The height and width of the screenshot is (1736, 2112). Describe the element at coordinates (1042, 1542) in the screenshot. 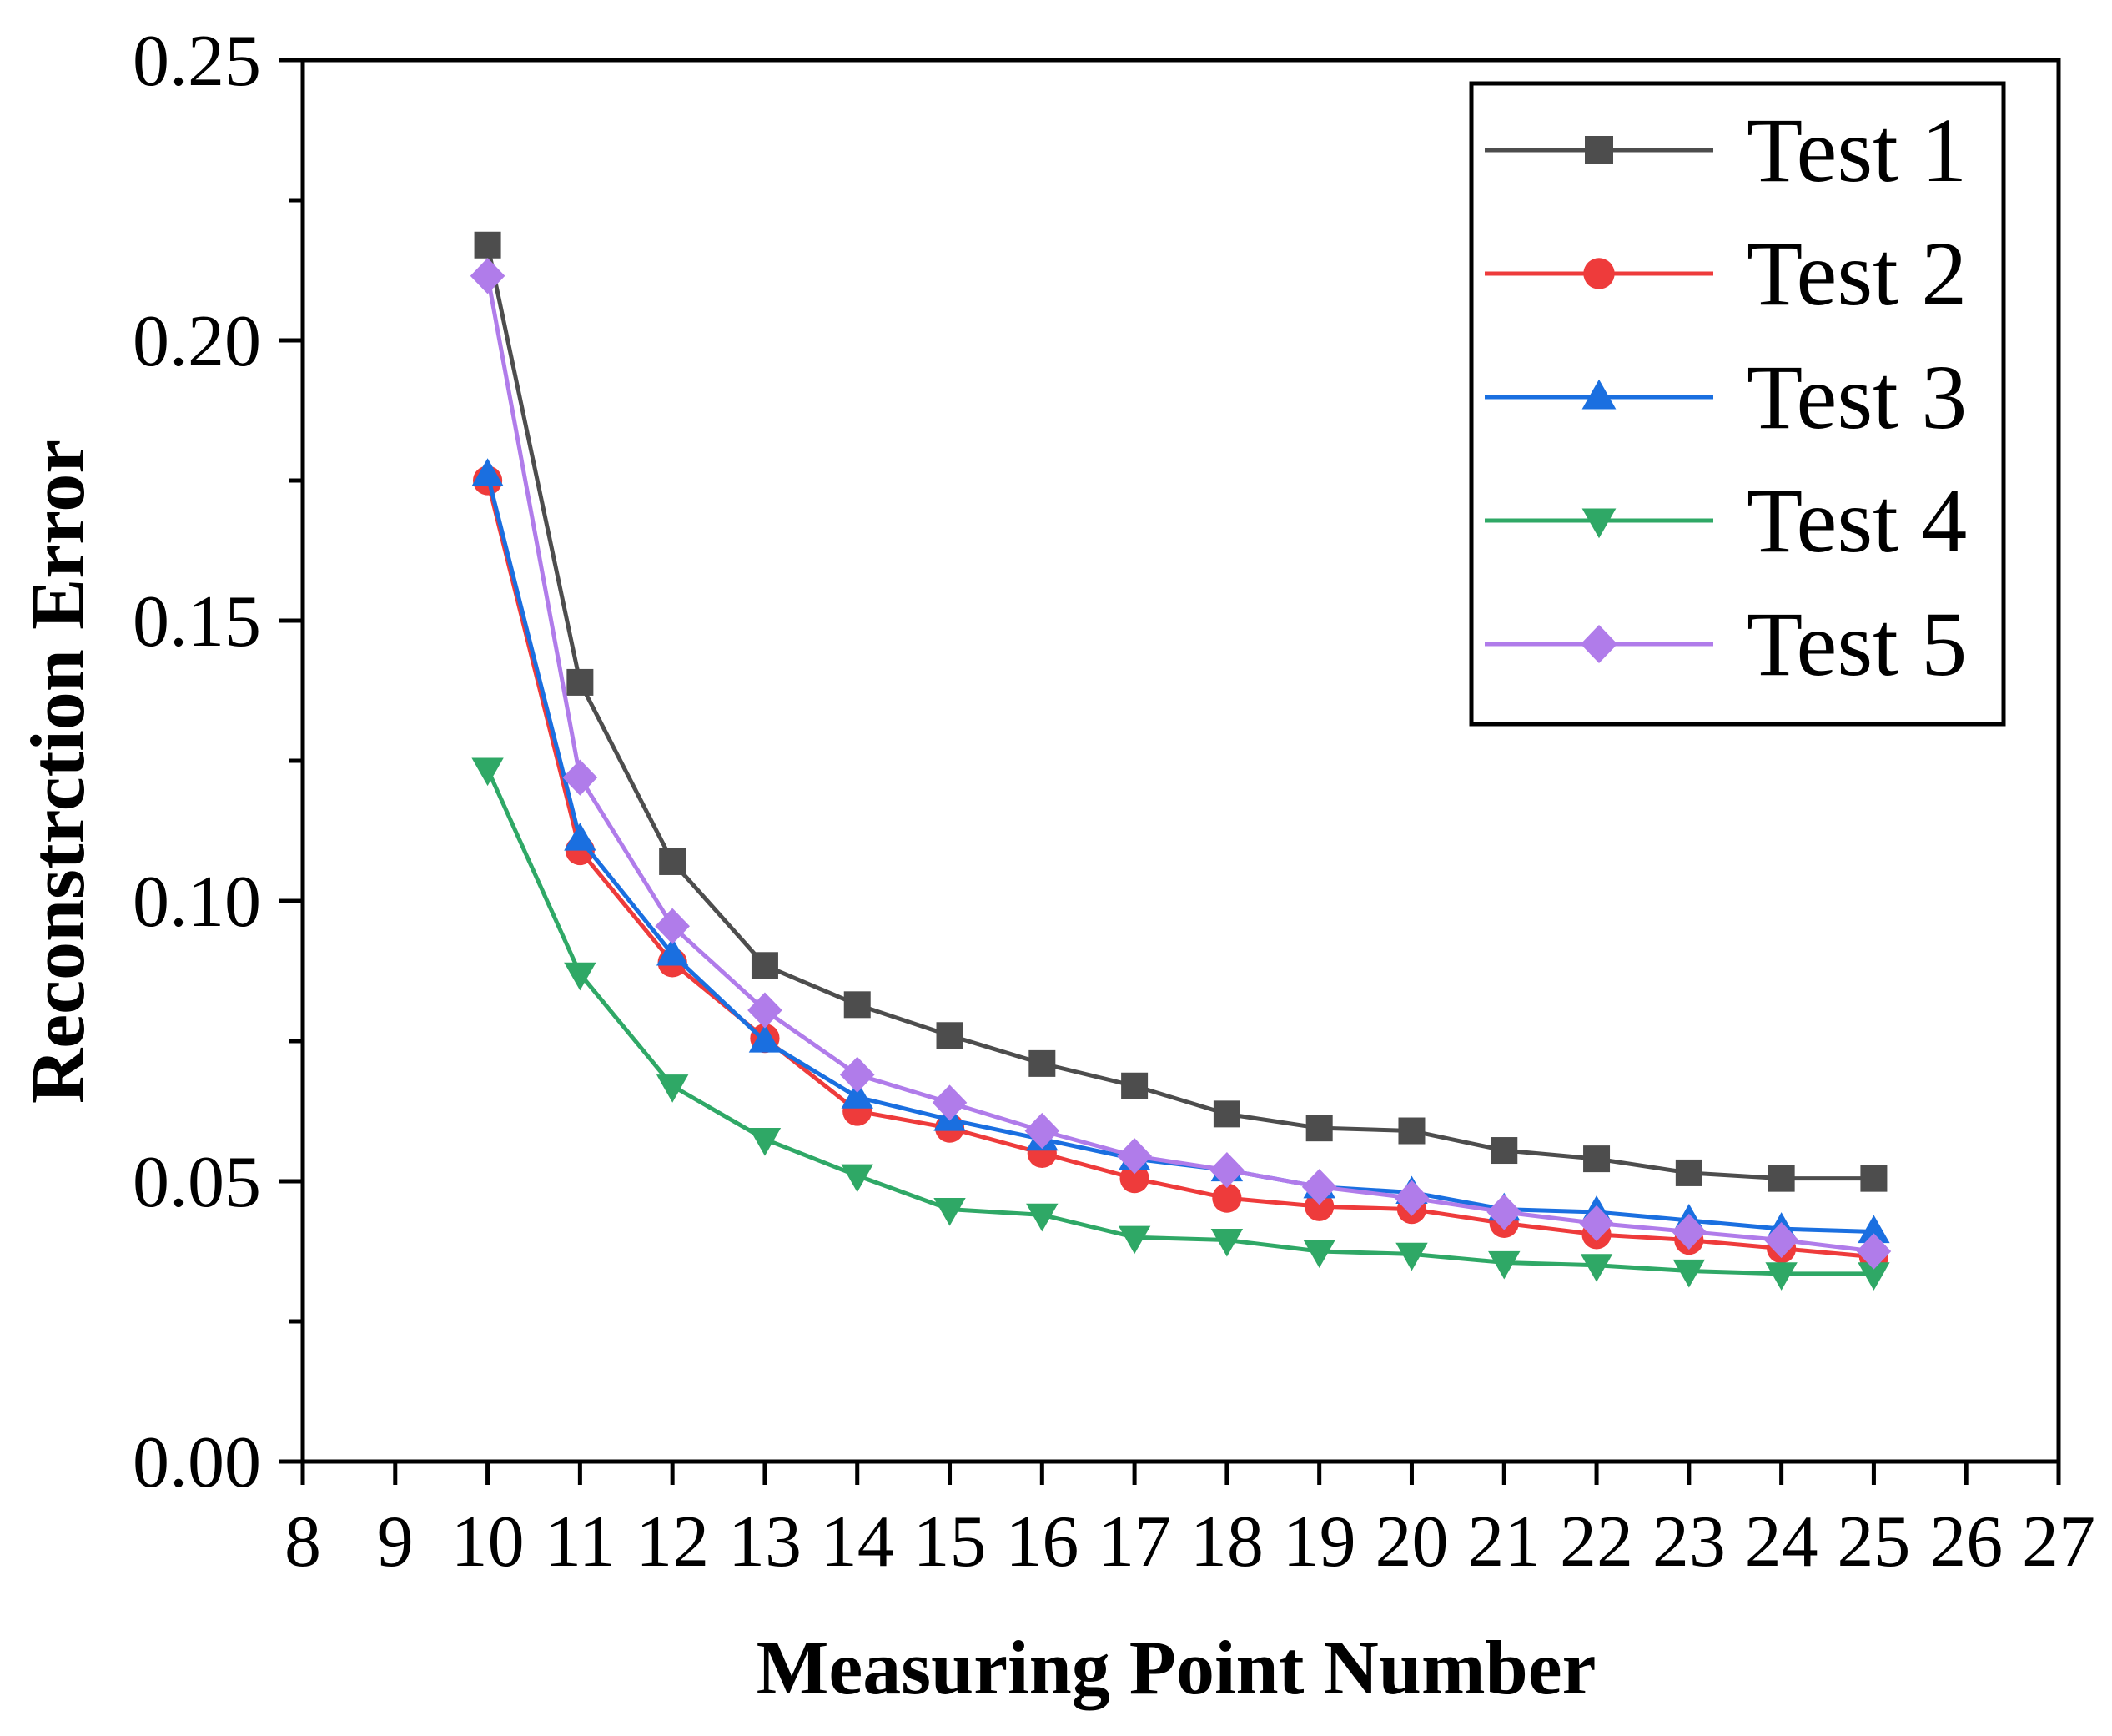

I see `x-tick-label: 16` at that location.